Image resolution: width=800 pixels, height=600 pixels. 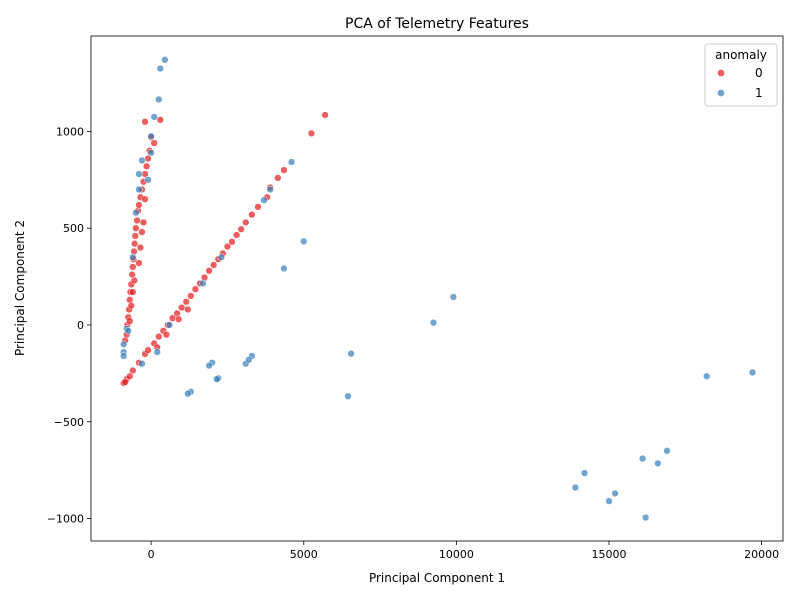 I want to click on x-tick-label: 15000, so click(x=609, y=554).